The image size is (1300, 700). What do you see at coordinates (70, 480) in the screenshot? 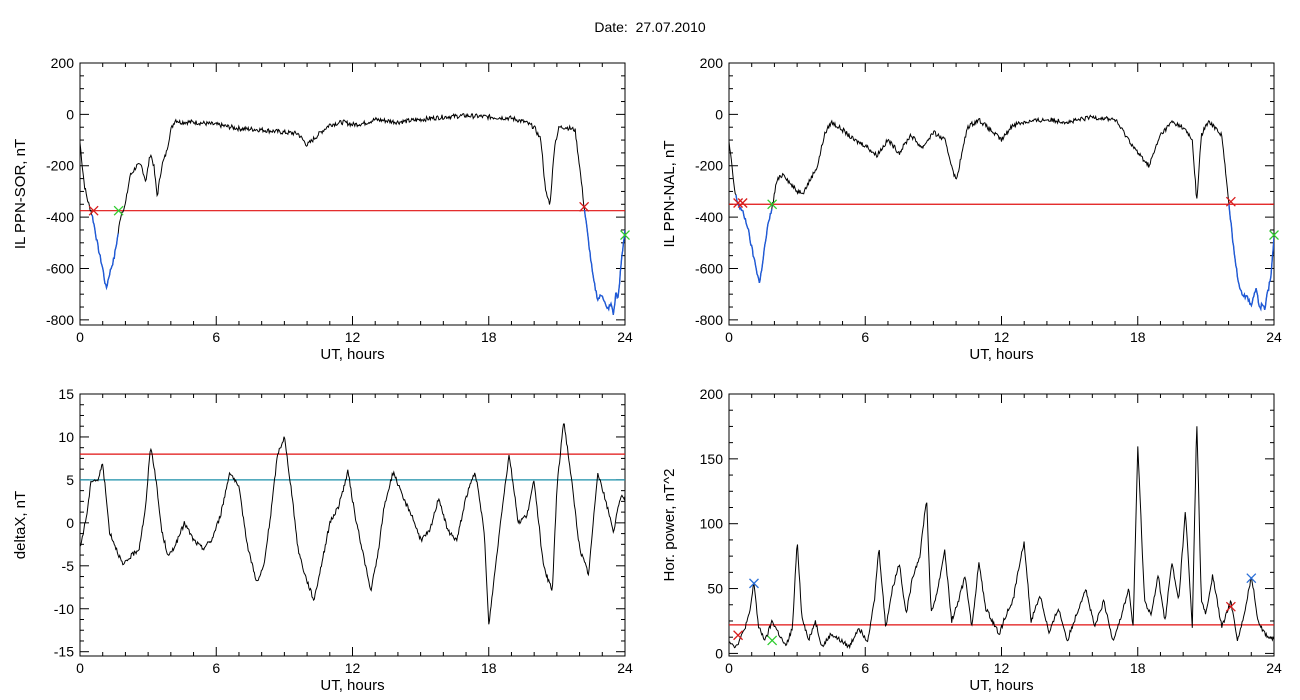
I see `y-tick-label: 5` at bounding box center [70, 480].